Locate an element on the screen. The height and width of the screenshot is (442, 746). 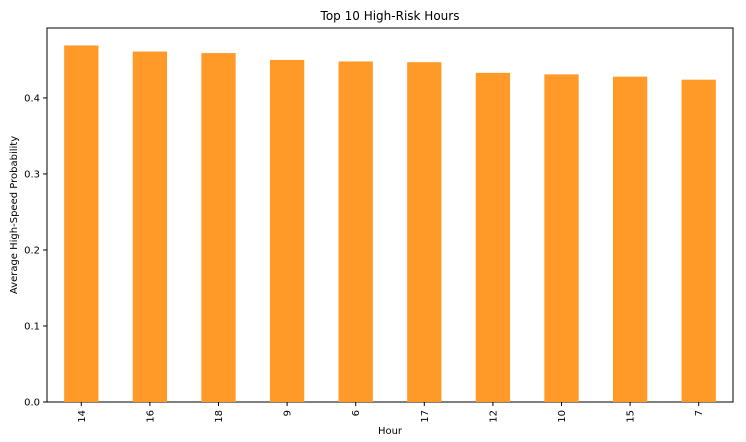
x-tick-label: 18 is located at coordinates (219, 416).